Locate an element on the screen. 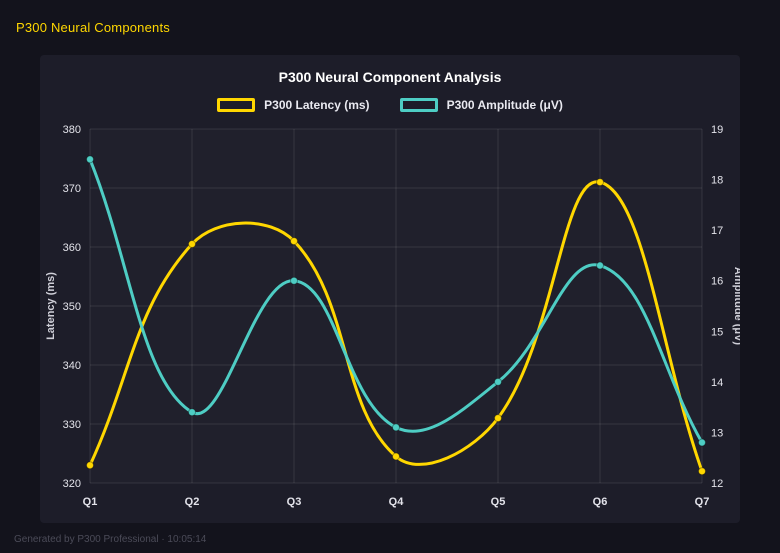 The width and height of the screenshot is (780, 553). legend-item-latency: P300 Latency (ms) is located at coordinates (293, 105).